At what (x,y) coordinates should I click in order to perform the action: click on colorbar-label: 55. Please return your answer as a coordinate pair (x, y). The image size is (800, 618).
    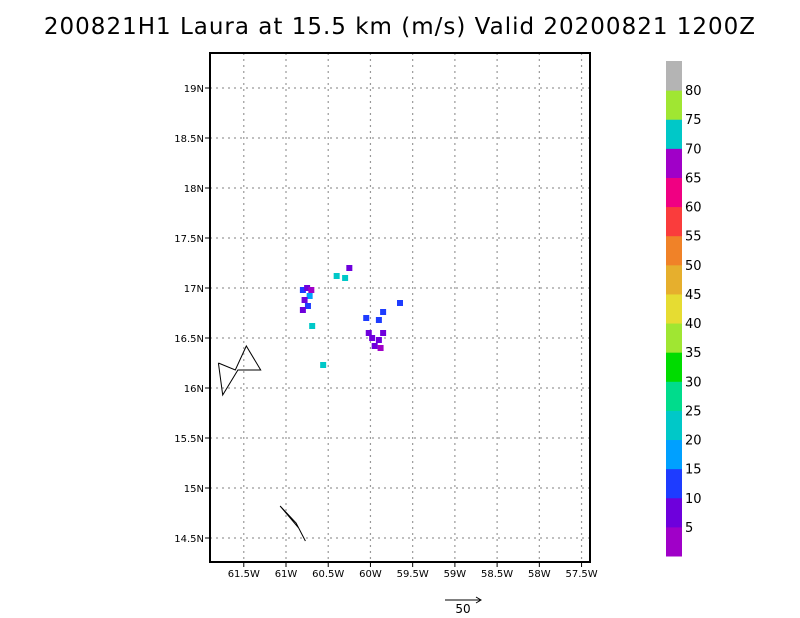
    Looking at the image, I should click on (693, 237).